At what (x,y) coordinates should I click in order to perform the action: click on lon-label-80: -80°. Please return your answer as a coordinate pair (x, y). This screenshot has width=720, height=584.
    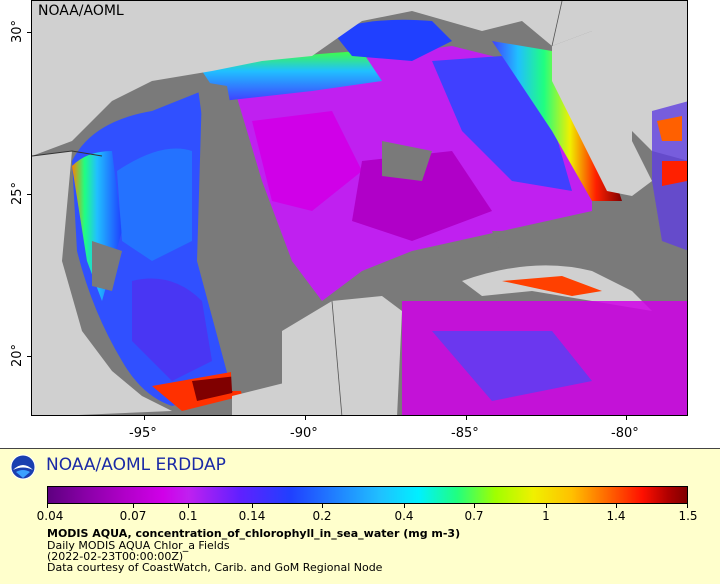
    Looking at the image, I should click on (625, 433).